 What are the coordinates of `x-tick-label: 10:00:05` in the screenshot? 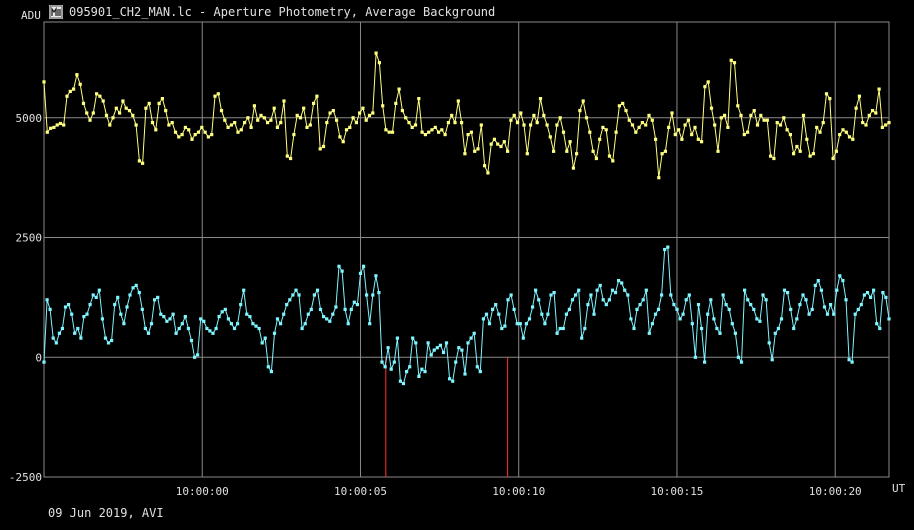 It's located at (360, 491).